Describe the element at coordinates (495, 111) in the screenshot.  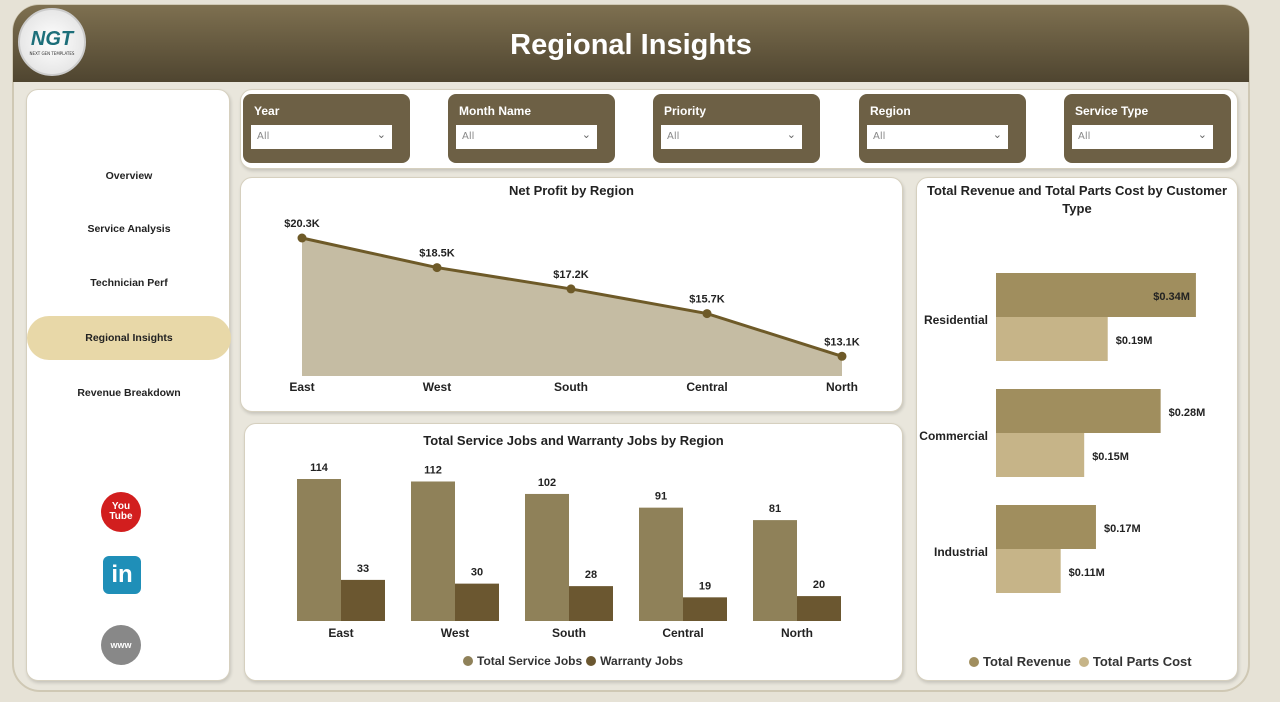
I see `filter-label: Month Name` at that location.